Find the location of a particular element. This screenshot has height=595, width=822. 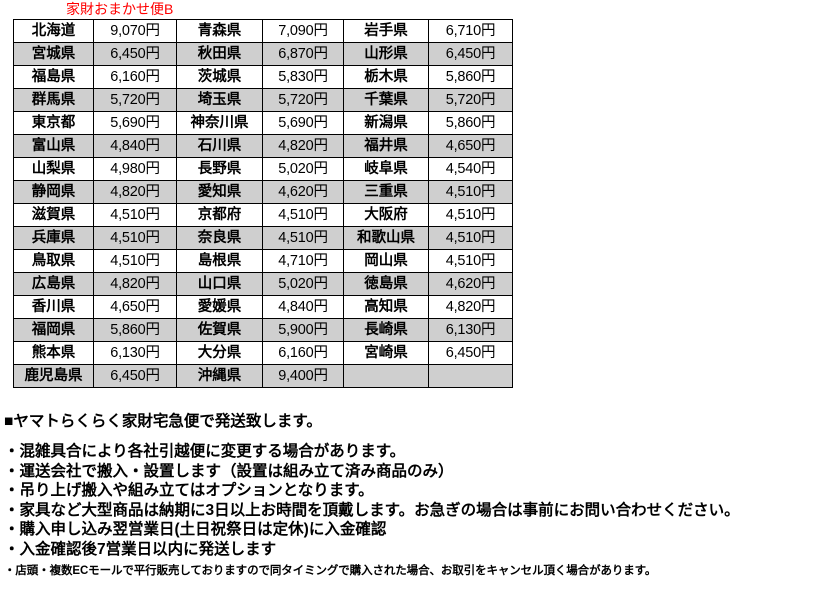

prefecture-cell: 岡山県 is located at coordinates (386, 261).